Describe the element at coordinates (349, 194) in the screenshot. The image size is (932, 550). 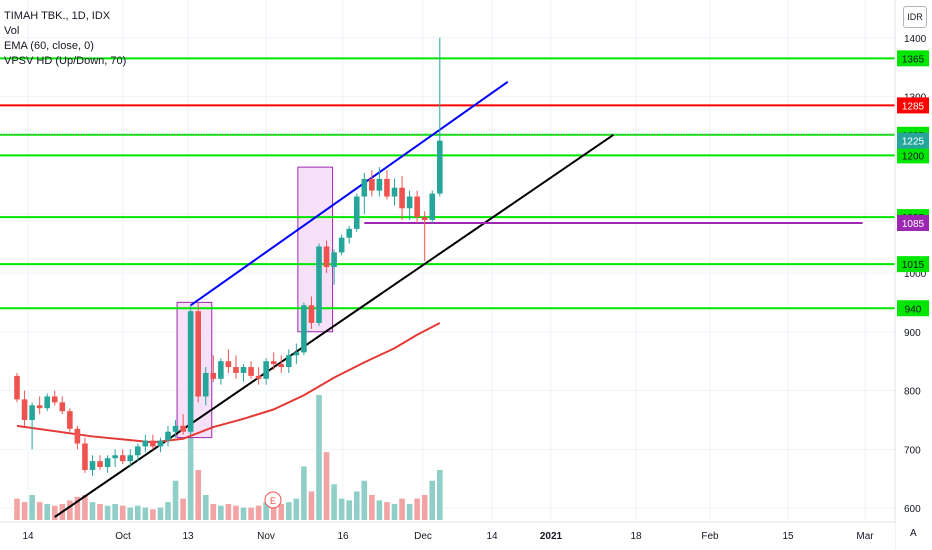
I see `blue-trendline` at that location.